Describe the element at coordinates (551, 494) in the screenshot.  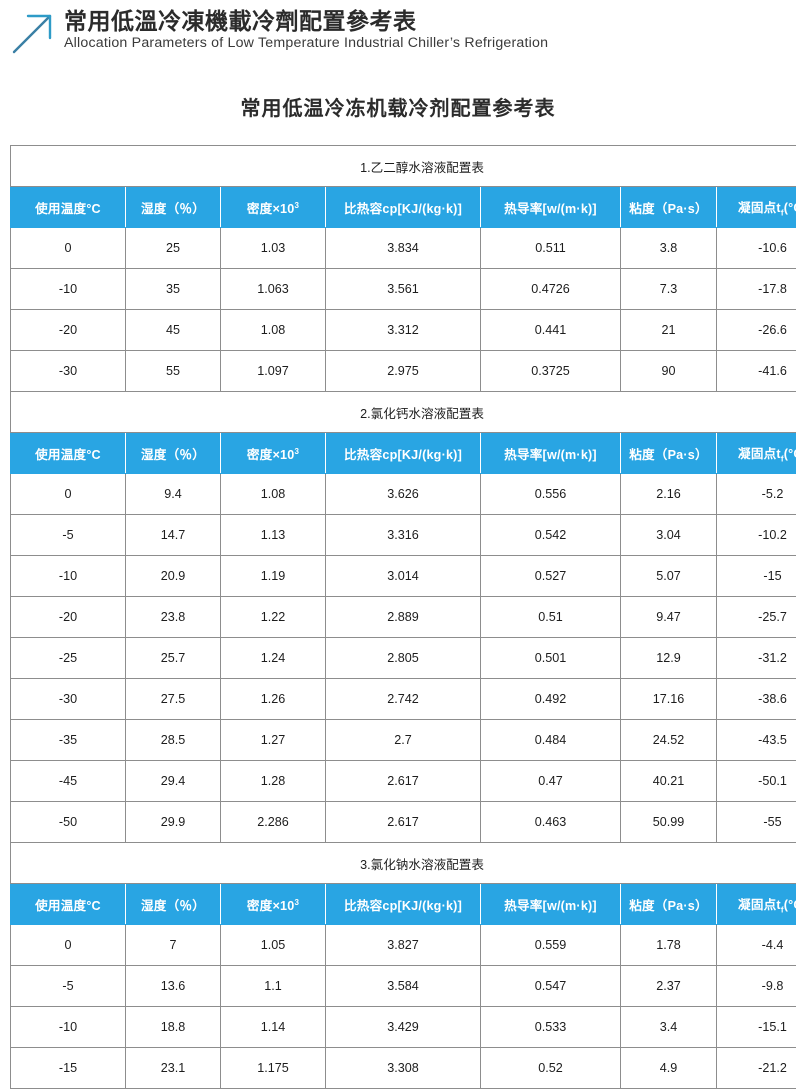
I see `table-cell: 0.556` at that location.